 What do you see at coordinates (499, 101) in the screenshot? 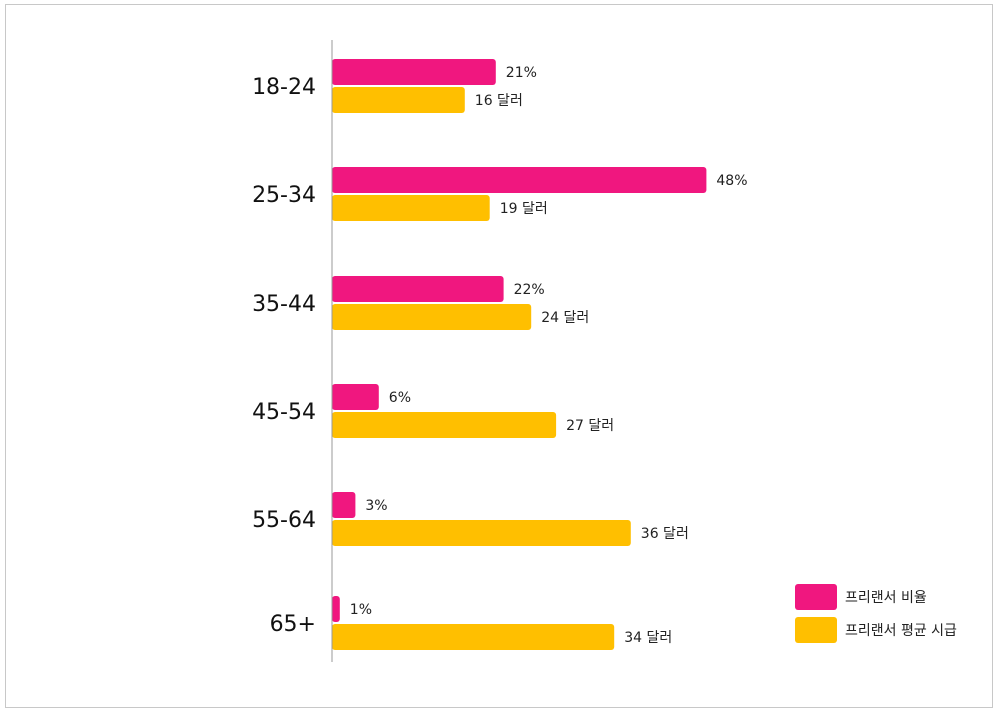
I see `data-label: 16 달러` at bounding box center [499, 101].